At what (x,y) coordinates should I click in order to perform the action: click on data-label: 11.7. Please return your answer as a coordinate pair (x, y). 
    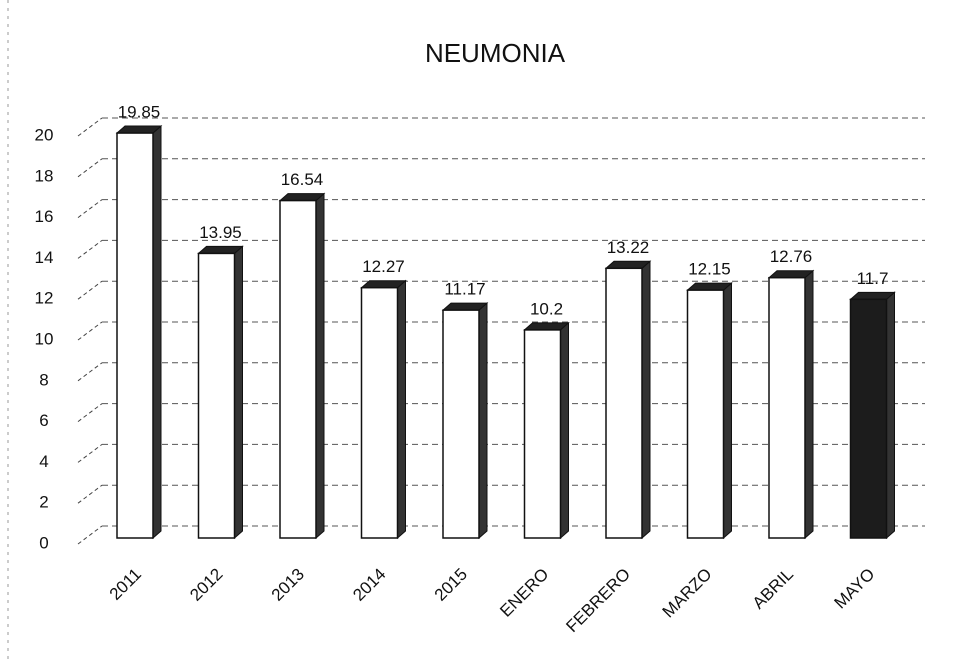
    Looking at the image, I should click on (873, 278).